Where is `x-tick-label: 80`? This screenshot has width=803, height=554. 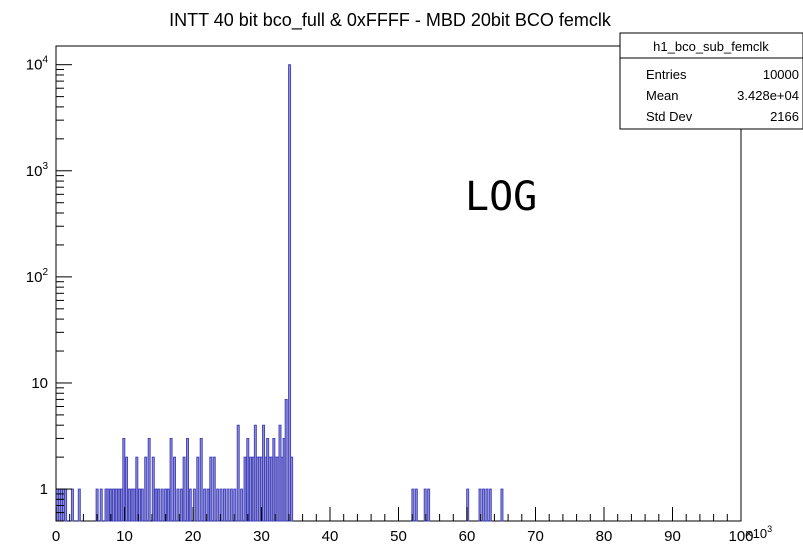
x-tick-label: 80 is located at coordinates (604, 536).